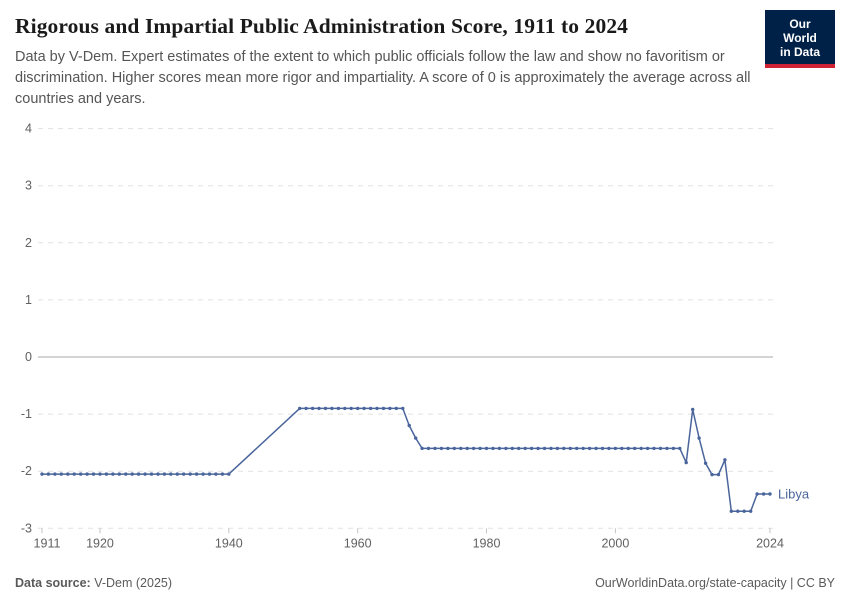  Describe the element at coordinates (525, 448) in the screenshot. I see `data-point-1986` at that location.